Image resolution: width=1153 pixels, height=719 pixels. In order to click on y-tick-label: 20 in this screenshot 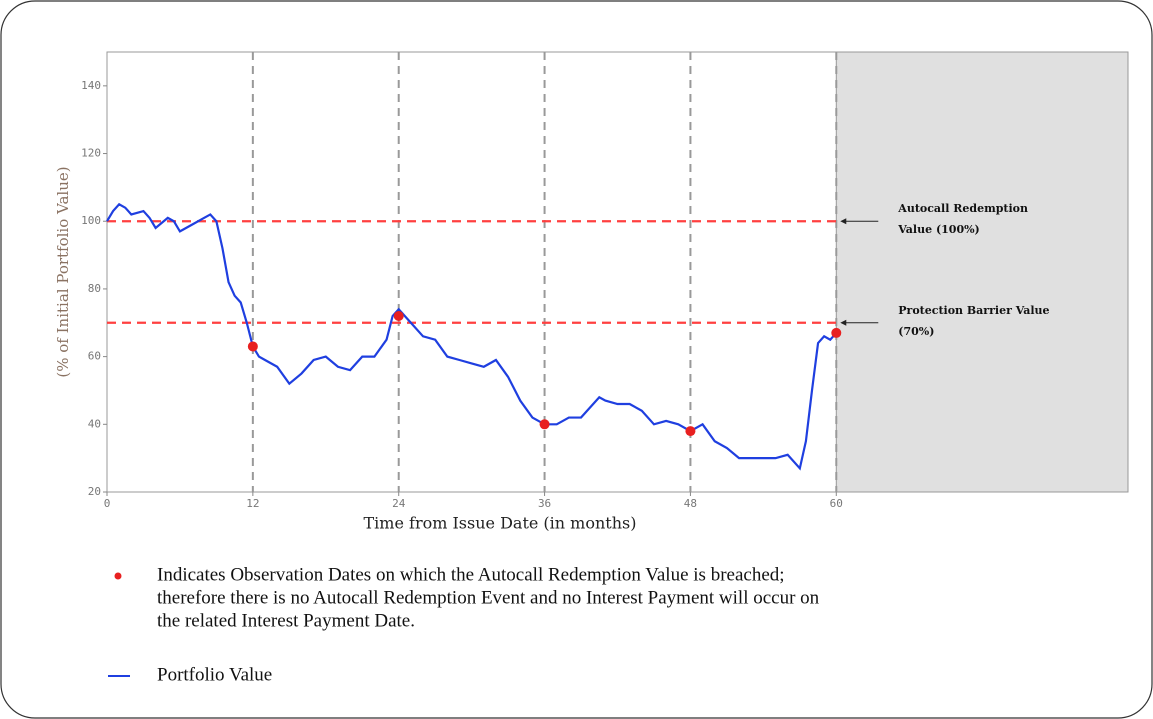, I will do `click(94, 491)`.